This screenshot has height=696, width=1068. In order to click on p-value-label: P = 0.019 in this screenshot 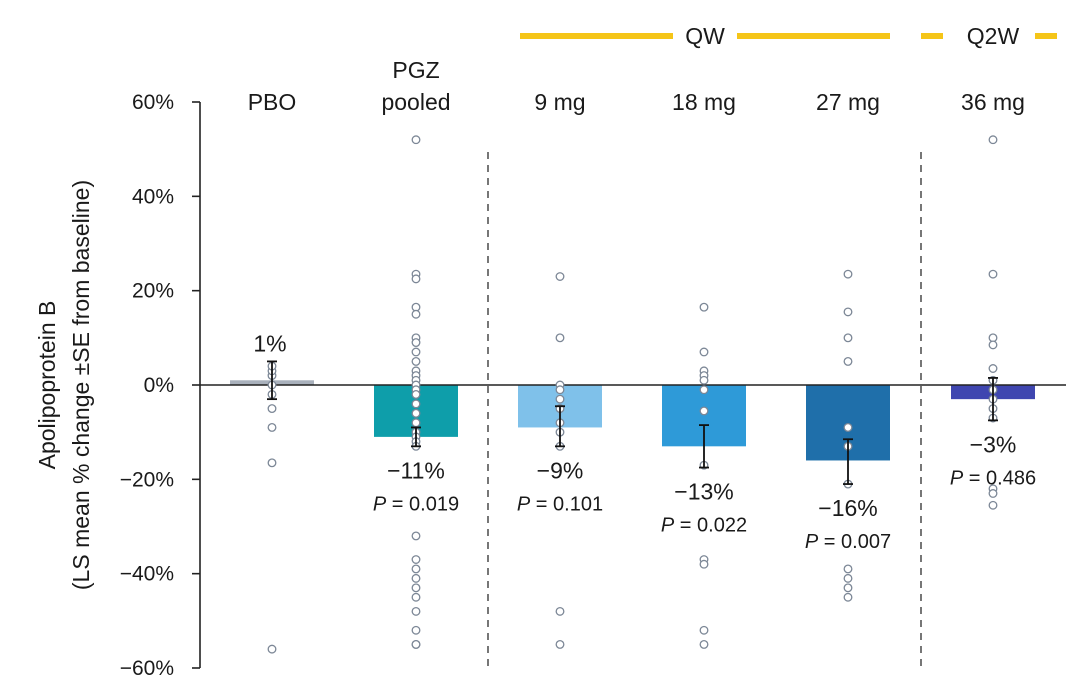, I will do `click(416, 504)`.